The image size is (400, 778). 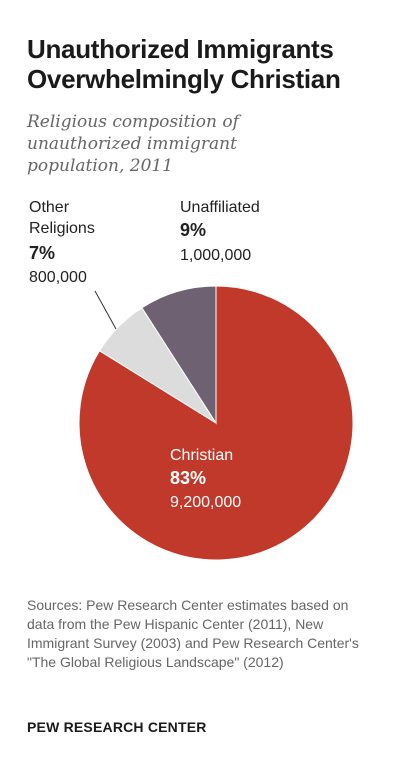 What do you see at coordinates (201, 455) in the screenshot?
I see `christian-name-label: Christian` at bounding box center [201, 455].